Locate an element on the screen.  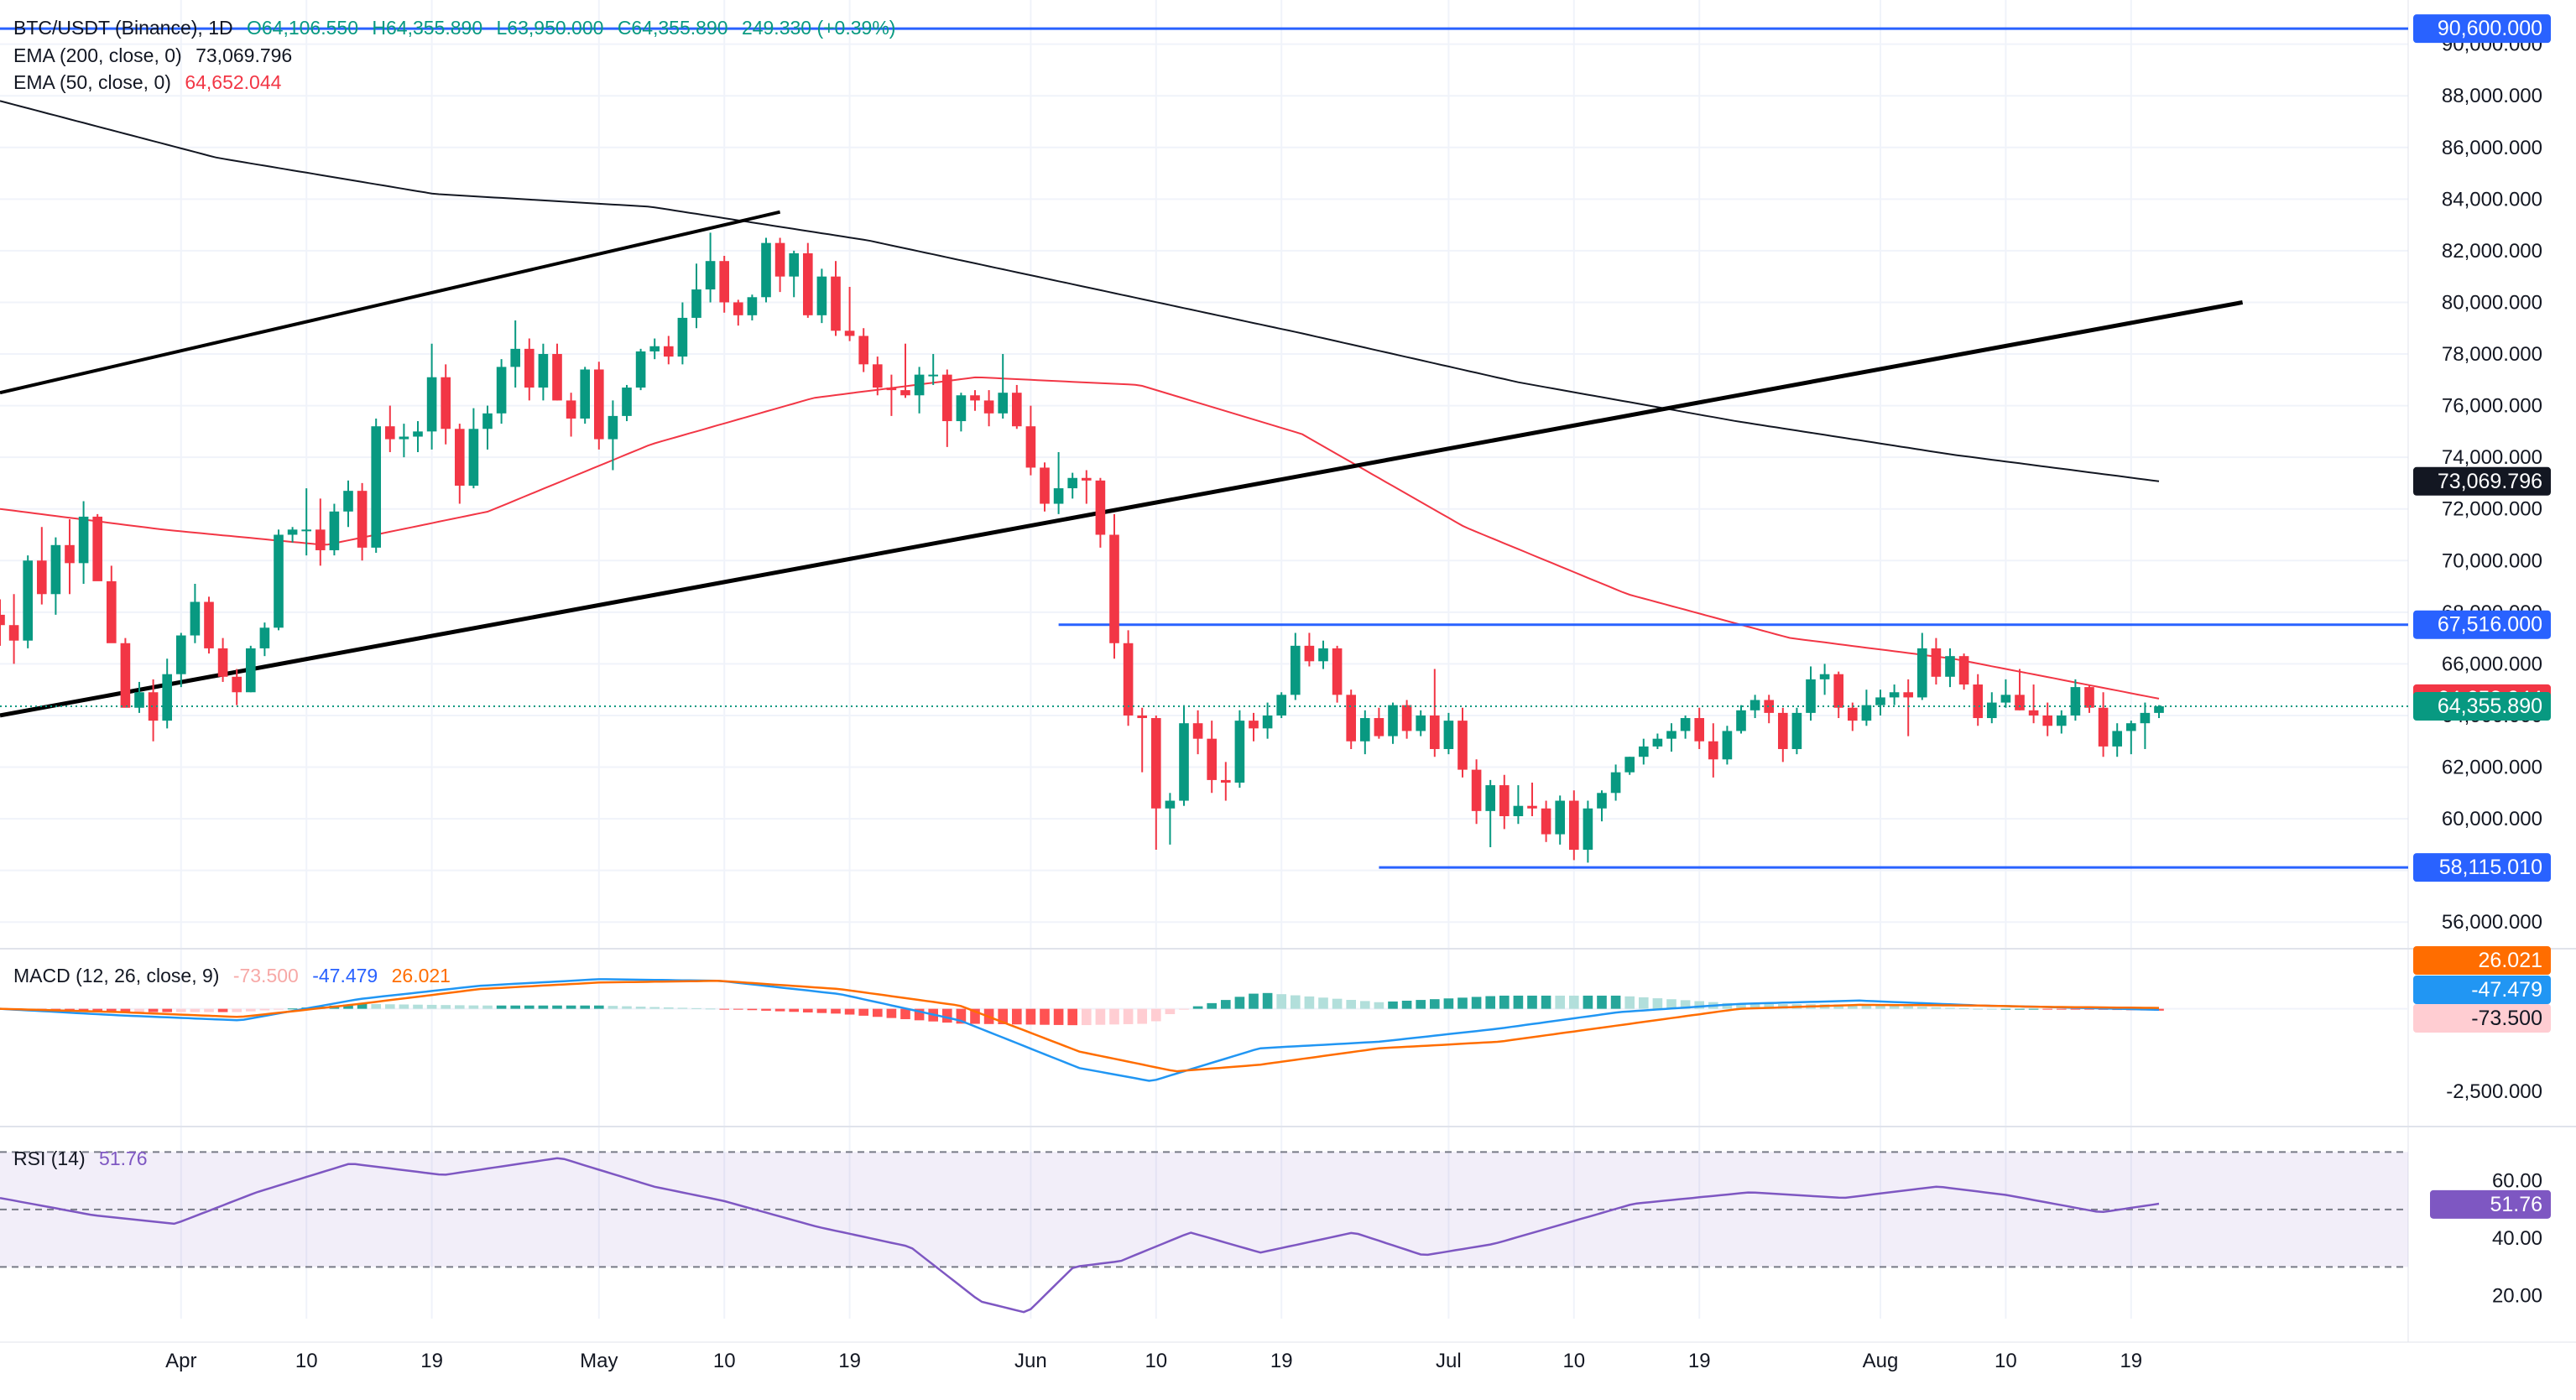
x-tick-label: May is located at coordinates (599, 1361).